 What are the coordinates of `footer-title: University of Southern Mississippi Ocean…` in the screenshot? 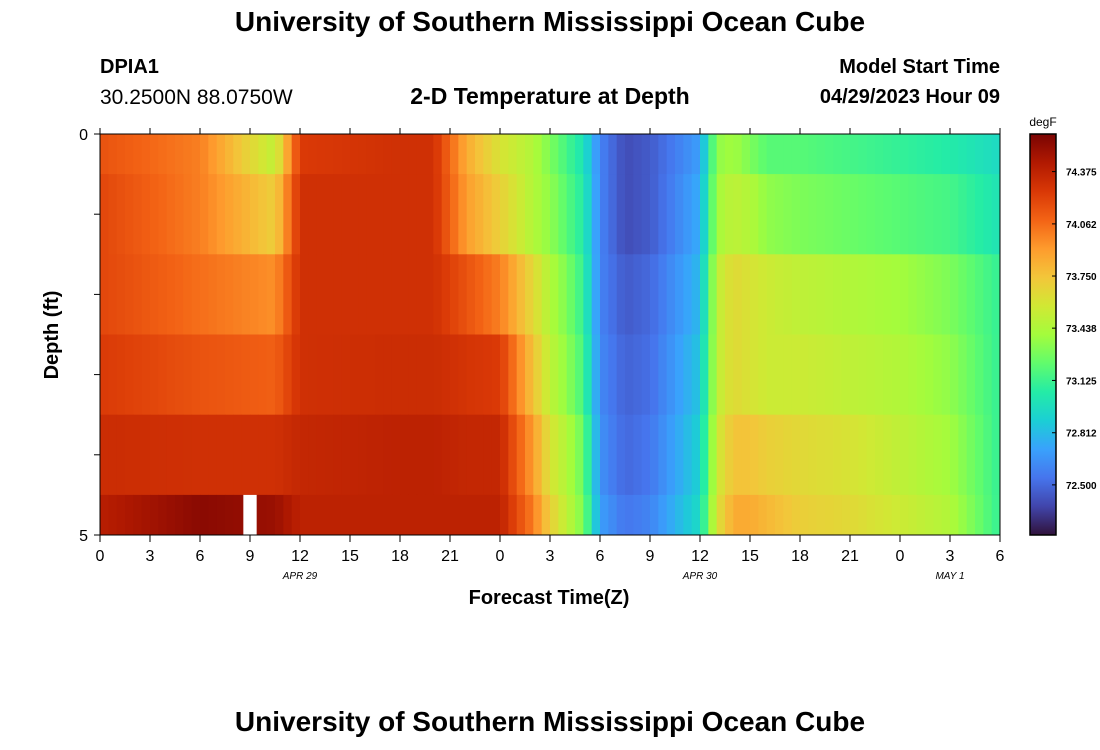 It's located at (550, 721).